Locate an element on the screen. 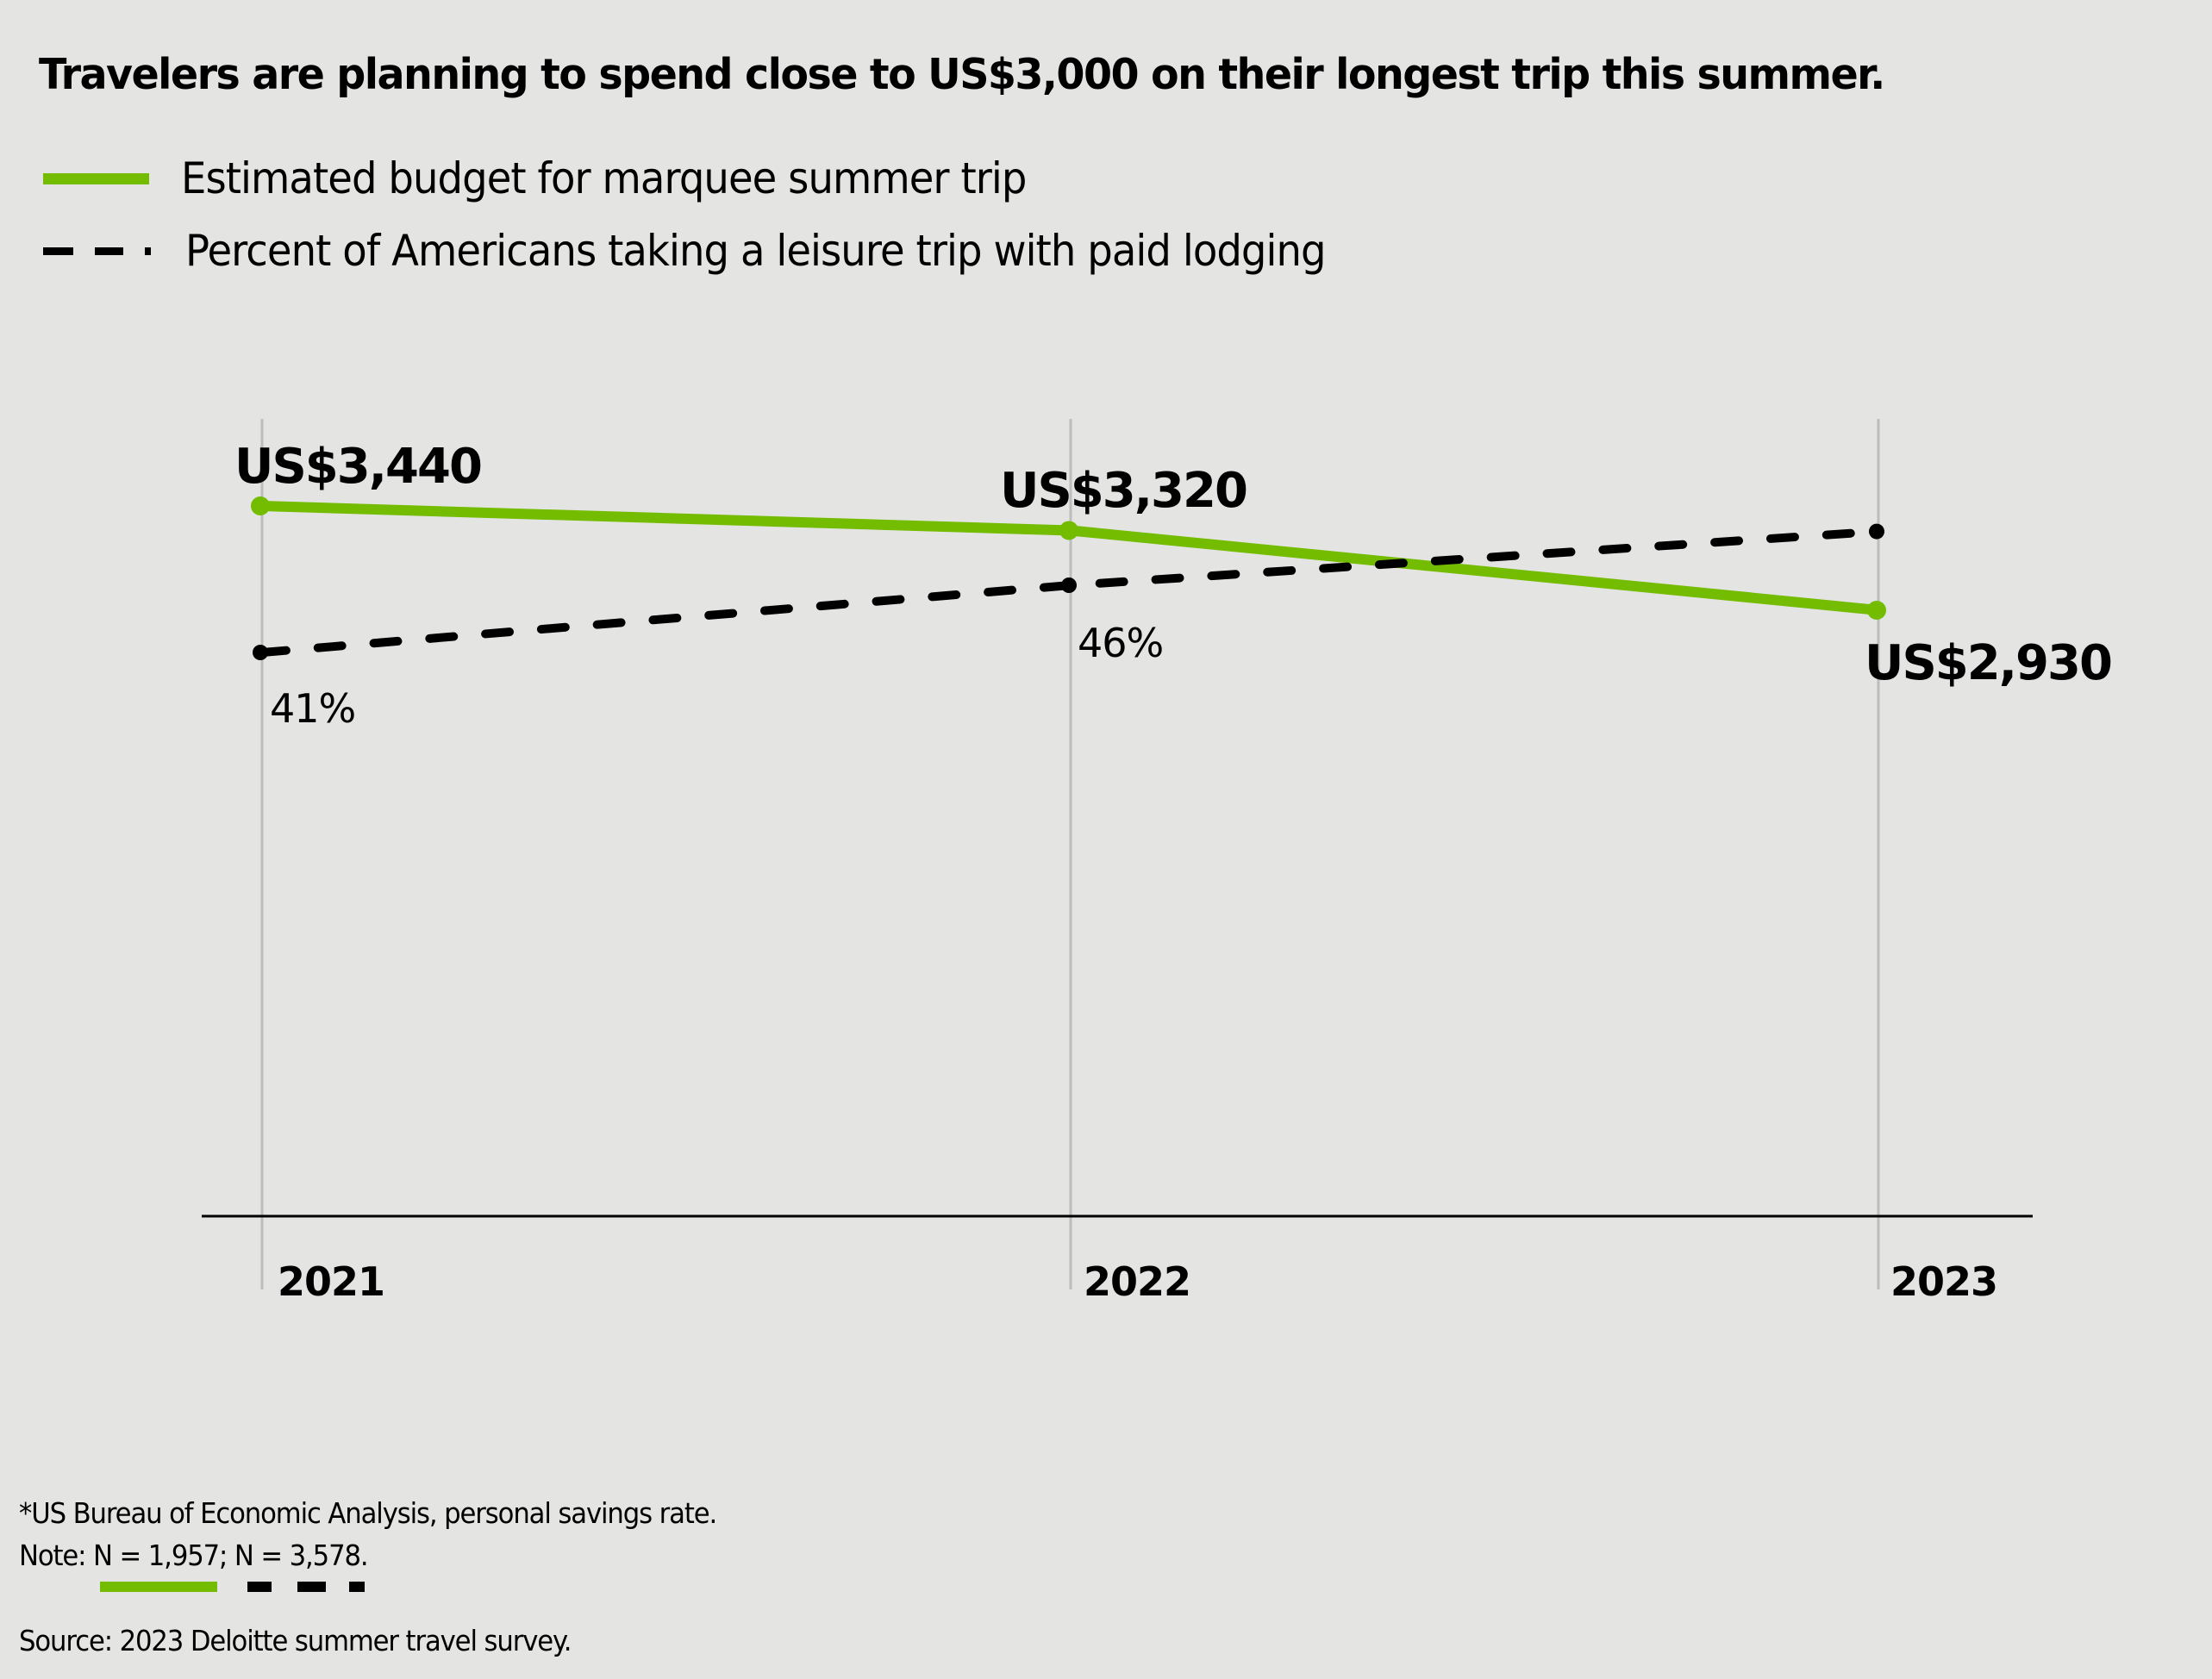 This screenshot has width=2212, height=1679. data-label-percent-2022: 46% is located at coordinates (1120, 643).